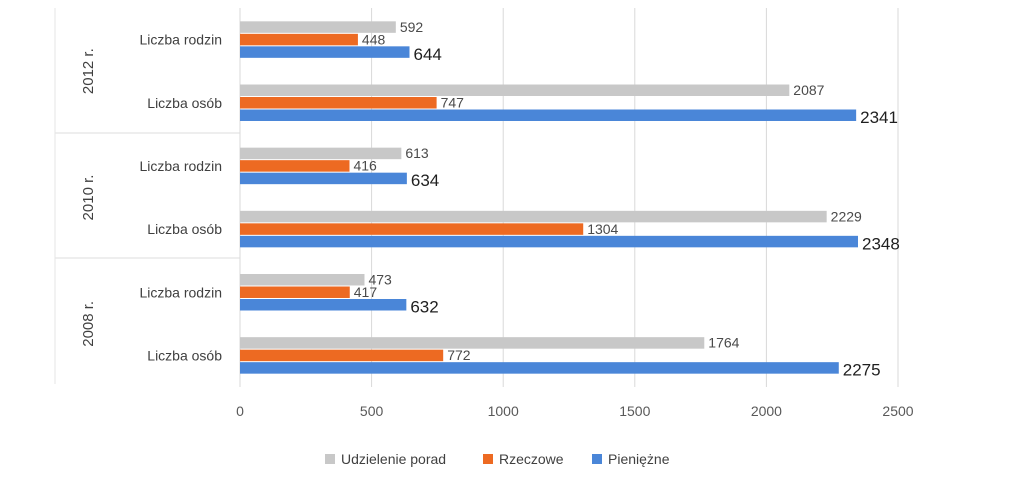 This screenshot has width=1023, height=486. What do you see at coordinates (897, 411) in the screenshot?
I see `x-tick-label: 2500` at bounding box center [897, 411].